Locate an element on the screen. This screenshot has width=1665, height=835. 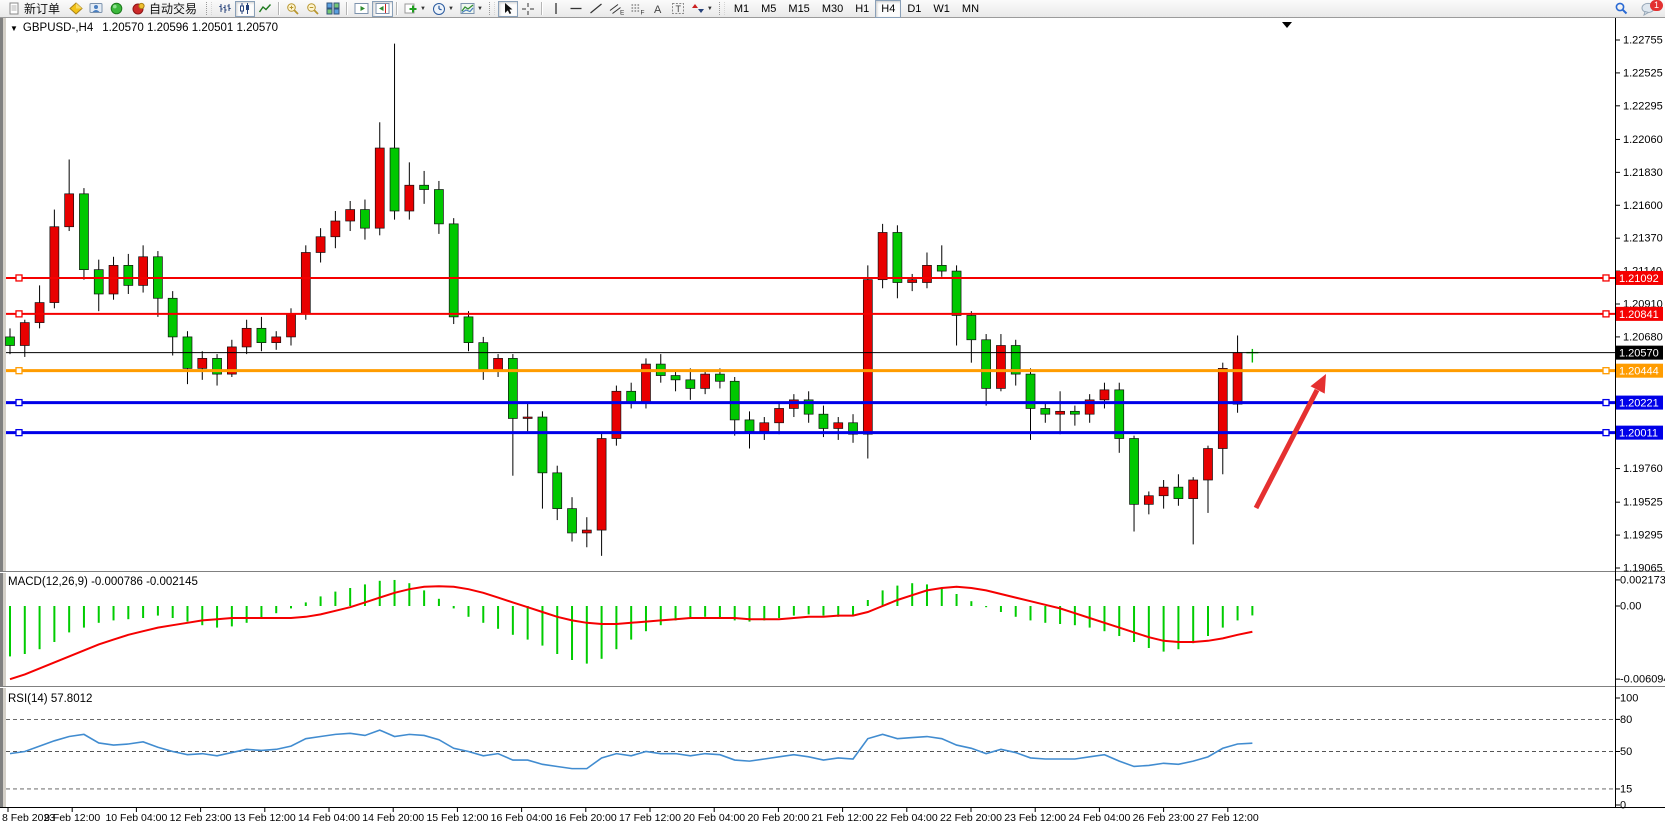
equidistant-channel-button: E is located at coordinates (616, 9).